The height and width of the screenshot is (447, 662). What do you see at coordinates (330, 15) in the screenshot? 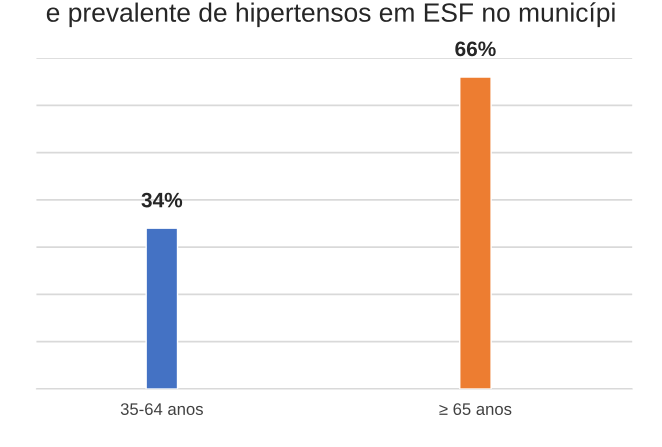
I see `chart-title: e prevalente de hipertensos em ESF no municípi` at bounding box center [330, 15].